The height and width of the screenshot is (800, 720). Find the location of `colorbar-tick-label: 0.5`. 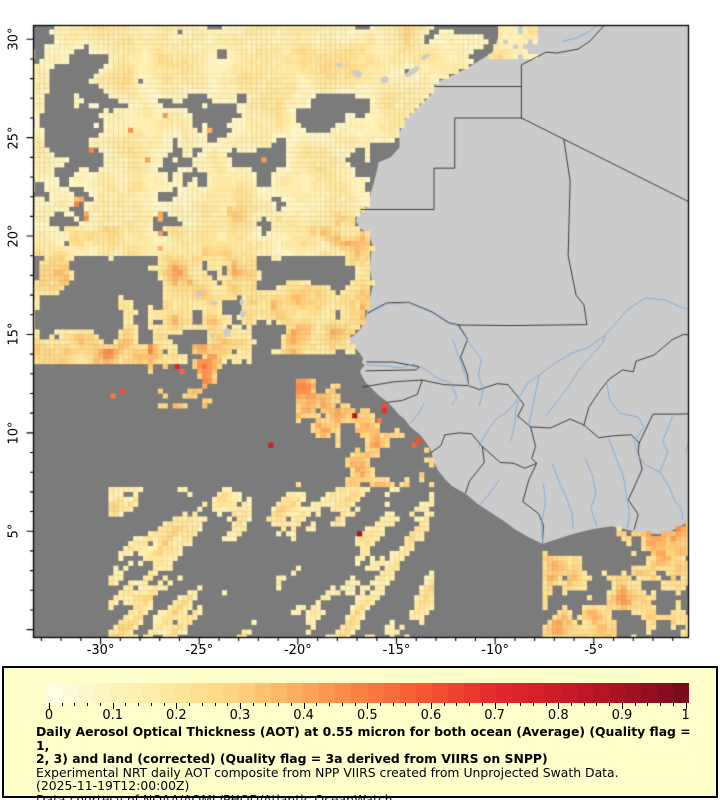

colorbar-tick-label: 0.5 is located at coordinates (367, 715).